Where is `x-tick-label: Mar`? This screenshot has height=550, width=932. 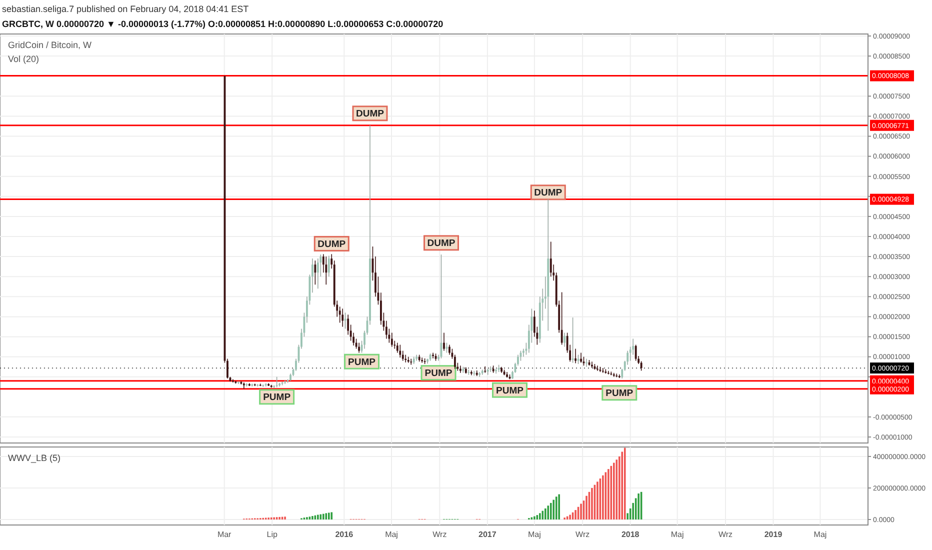 x-tick-label: Mar is located at coordinates (224, 534).